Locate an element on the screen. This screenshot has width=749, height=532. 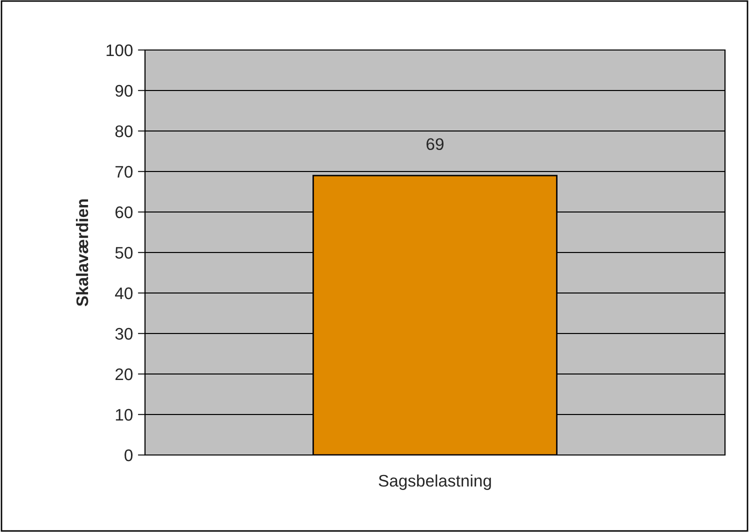
y-tick-label: 90 is located at coordinates (124, 90).